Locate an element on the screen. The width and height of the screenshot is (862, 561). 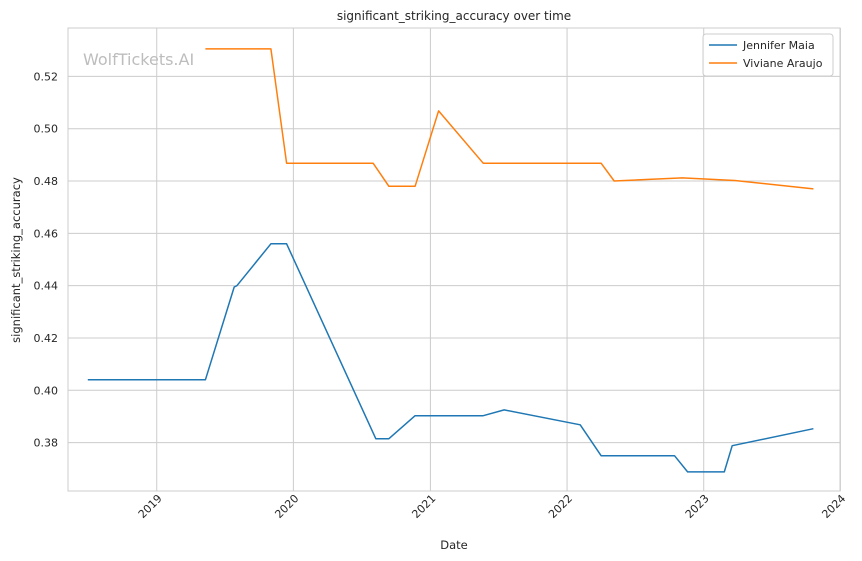
x-axis-ticks: 2019 2020 2021 2022 2023 2024 is located at coordinates (492, 506).